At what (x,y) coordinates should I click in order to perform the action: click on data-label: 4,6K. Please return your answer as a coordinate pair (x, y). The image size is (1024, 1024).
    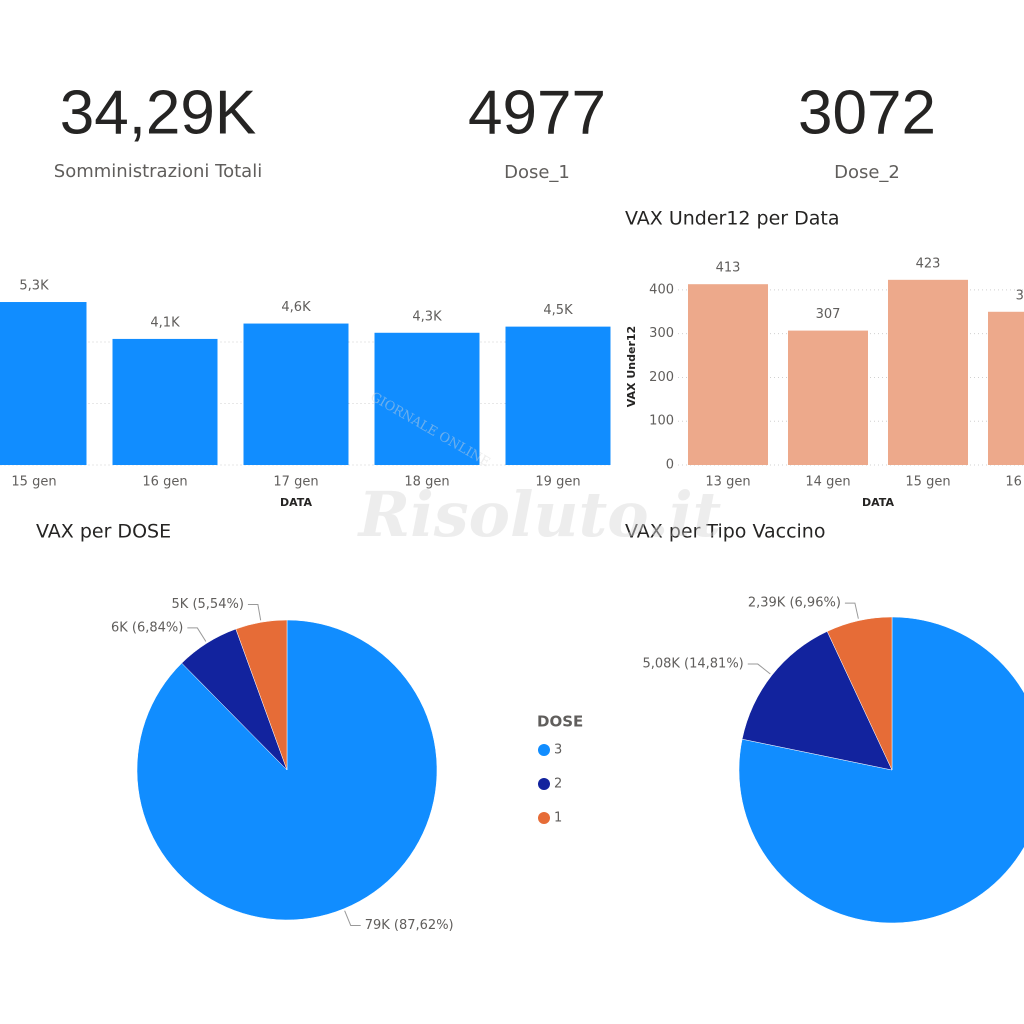
    Looking at the image, I should click on (296, 307).